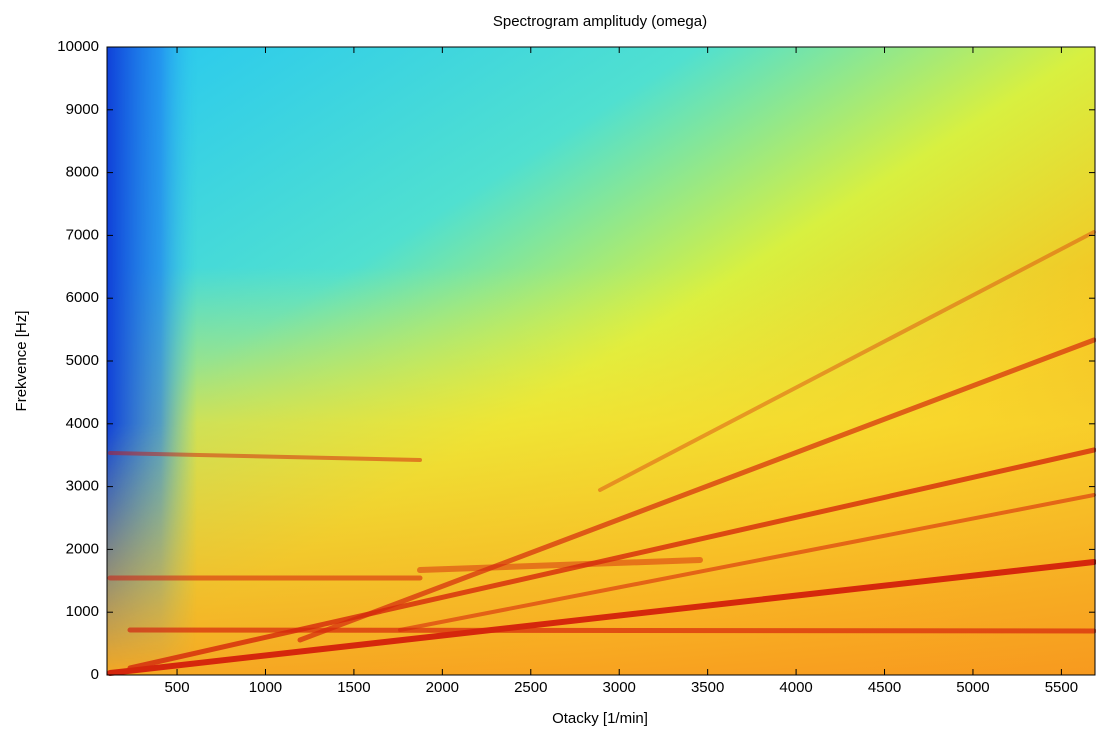 The width and height of the screenshot is (1096, 731). I want to click on x-tick-label: 1000, so click(265, 687).